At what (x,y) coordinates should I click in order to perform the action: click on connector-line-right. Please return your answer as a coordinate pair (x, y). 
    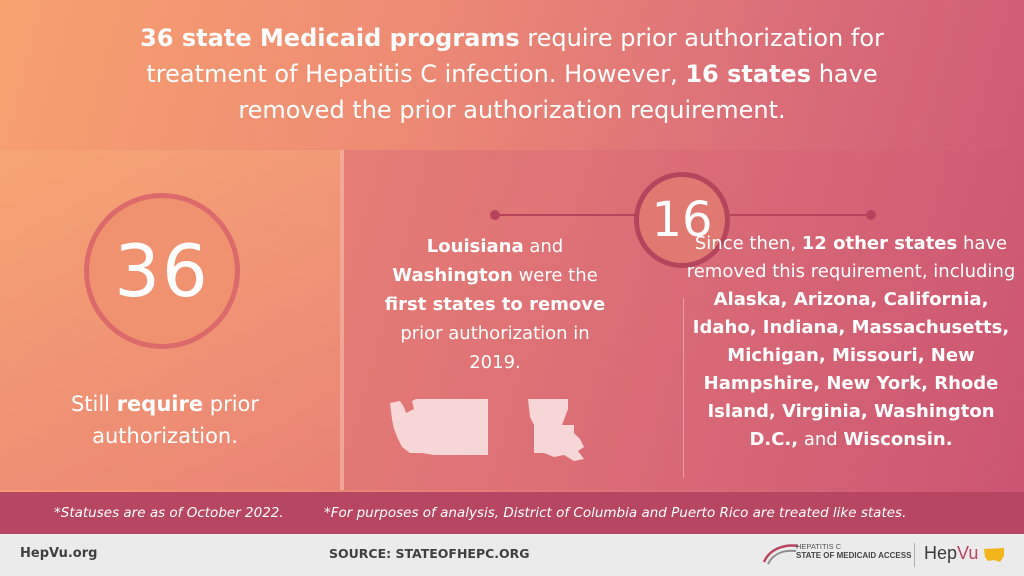
    Looking at the image, I should click on (800, 215).